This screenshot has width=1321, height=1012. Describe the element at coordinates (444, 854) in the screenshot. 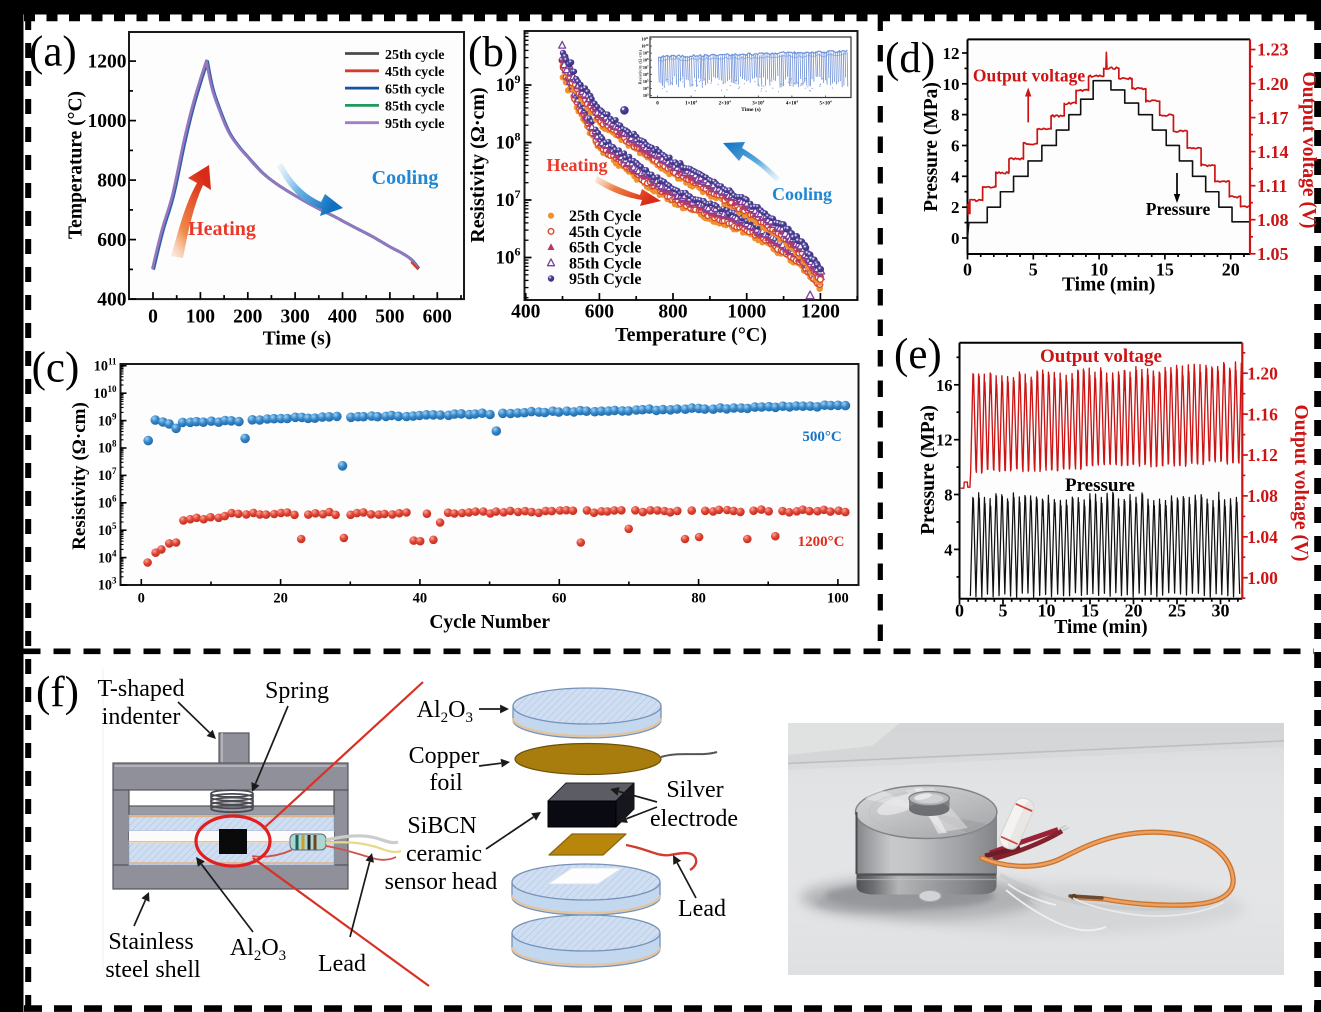

I see `svg-text: ceramic` at that location.